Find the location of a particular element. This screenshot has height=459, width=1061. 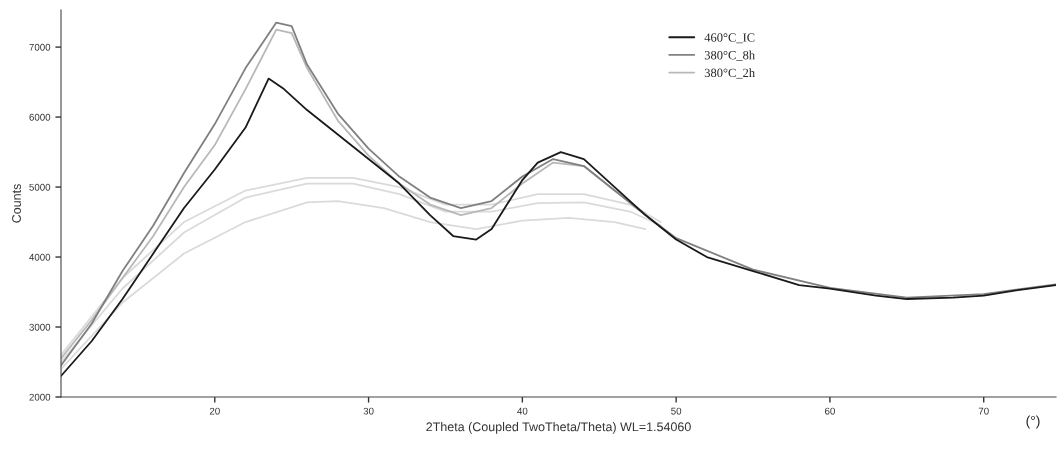

y-tick-label: 6000 is located at coordinates (40, 117).